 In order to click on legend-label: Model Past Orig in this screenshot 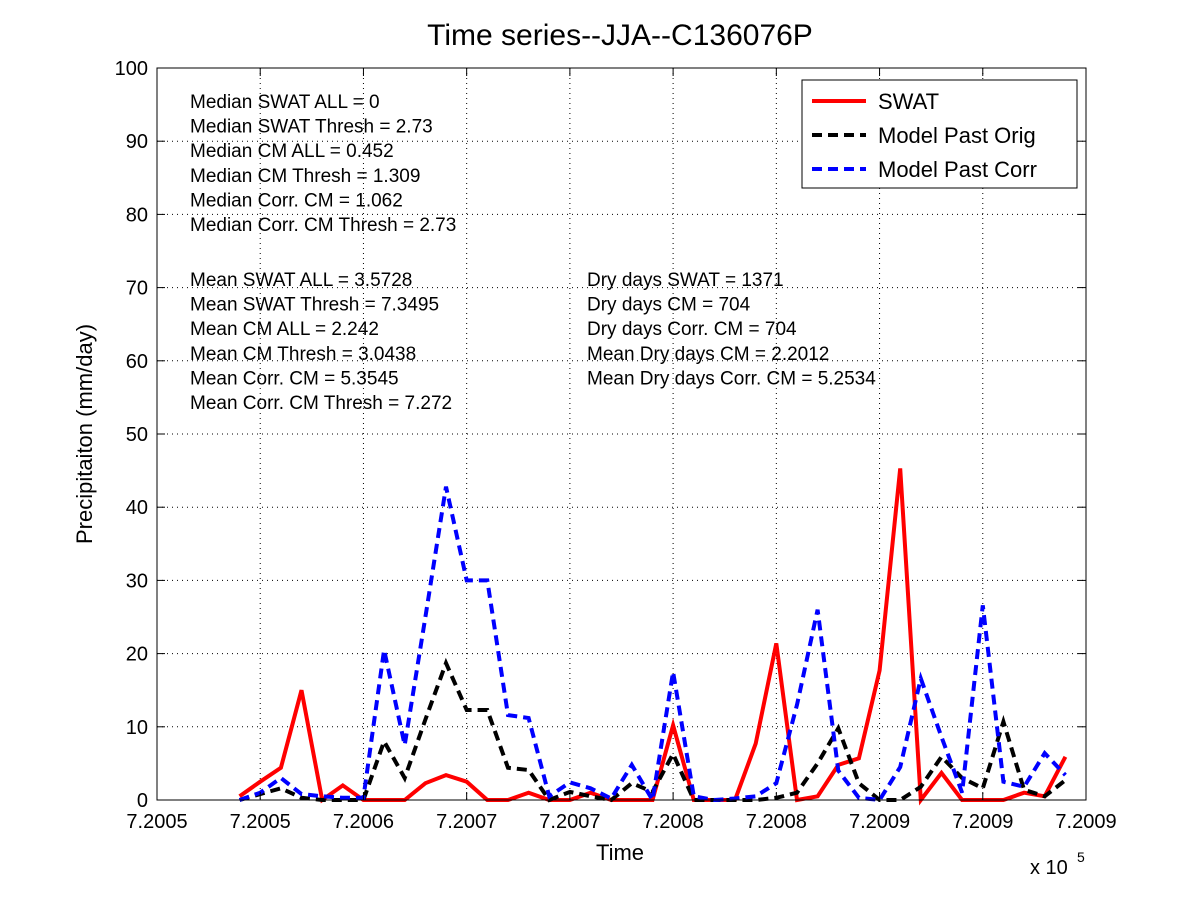, I will do `click(957, 135)`.